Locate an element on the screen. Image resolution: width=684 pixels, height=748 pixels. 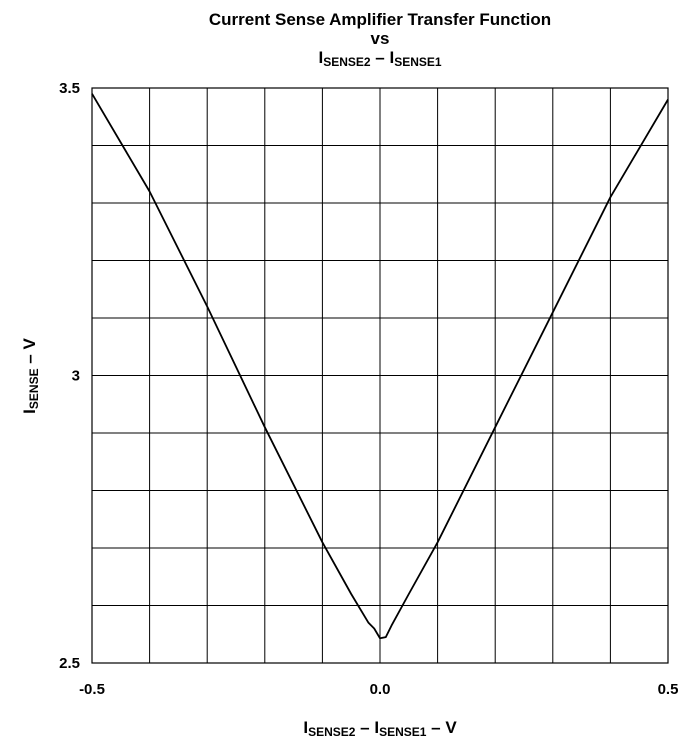
x-tick-label: -0.5 is located at coordinates (92, 689).